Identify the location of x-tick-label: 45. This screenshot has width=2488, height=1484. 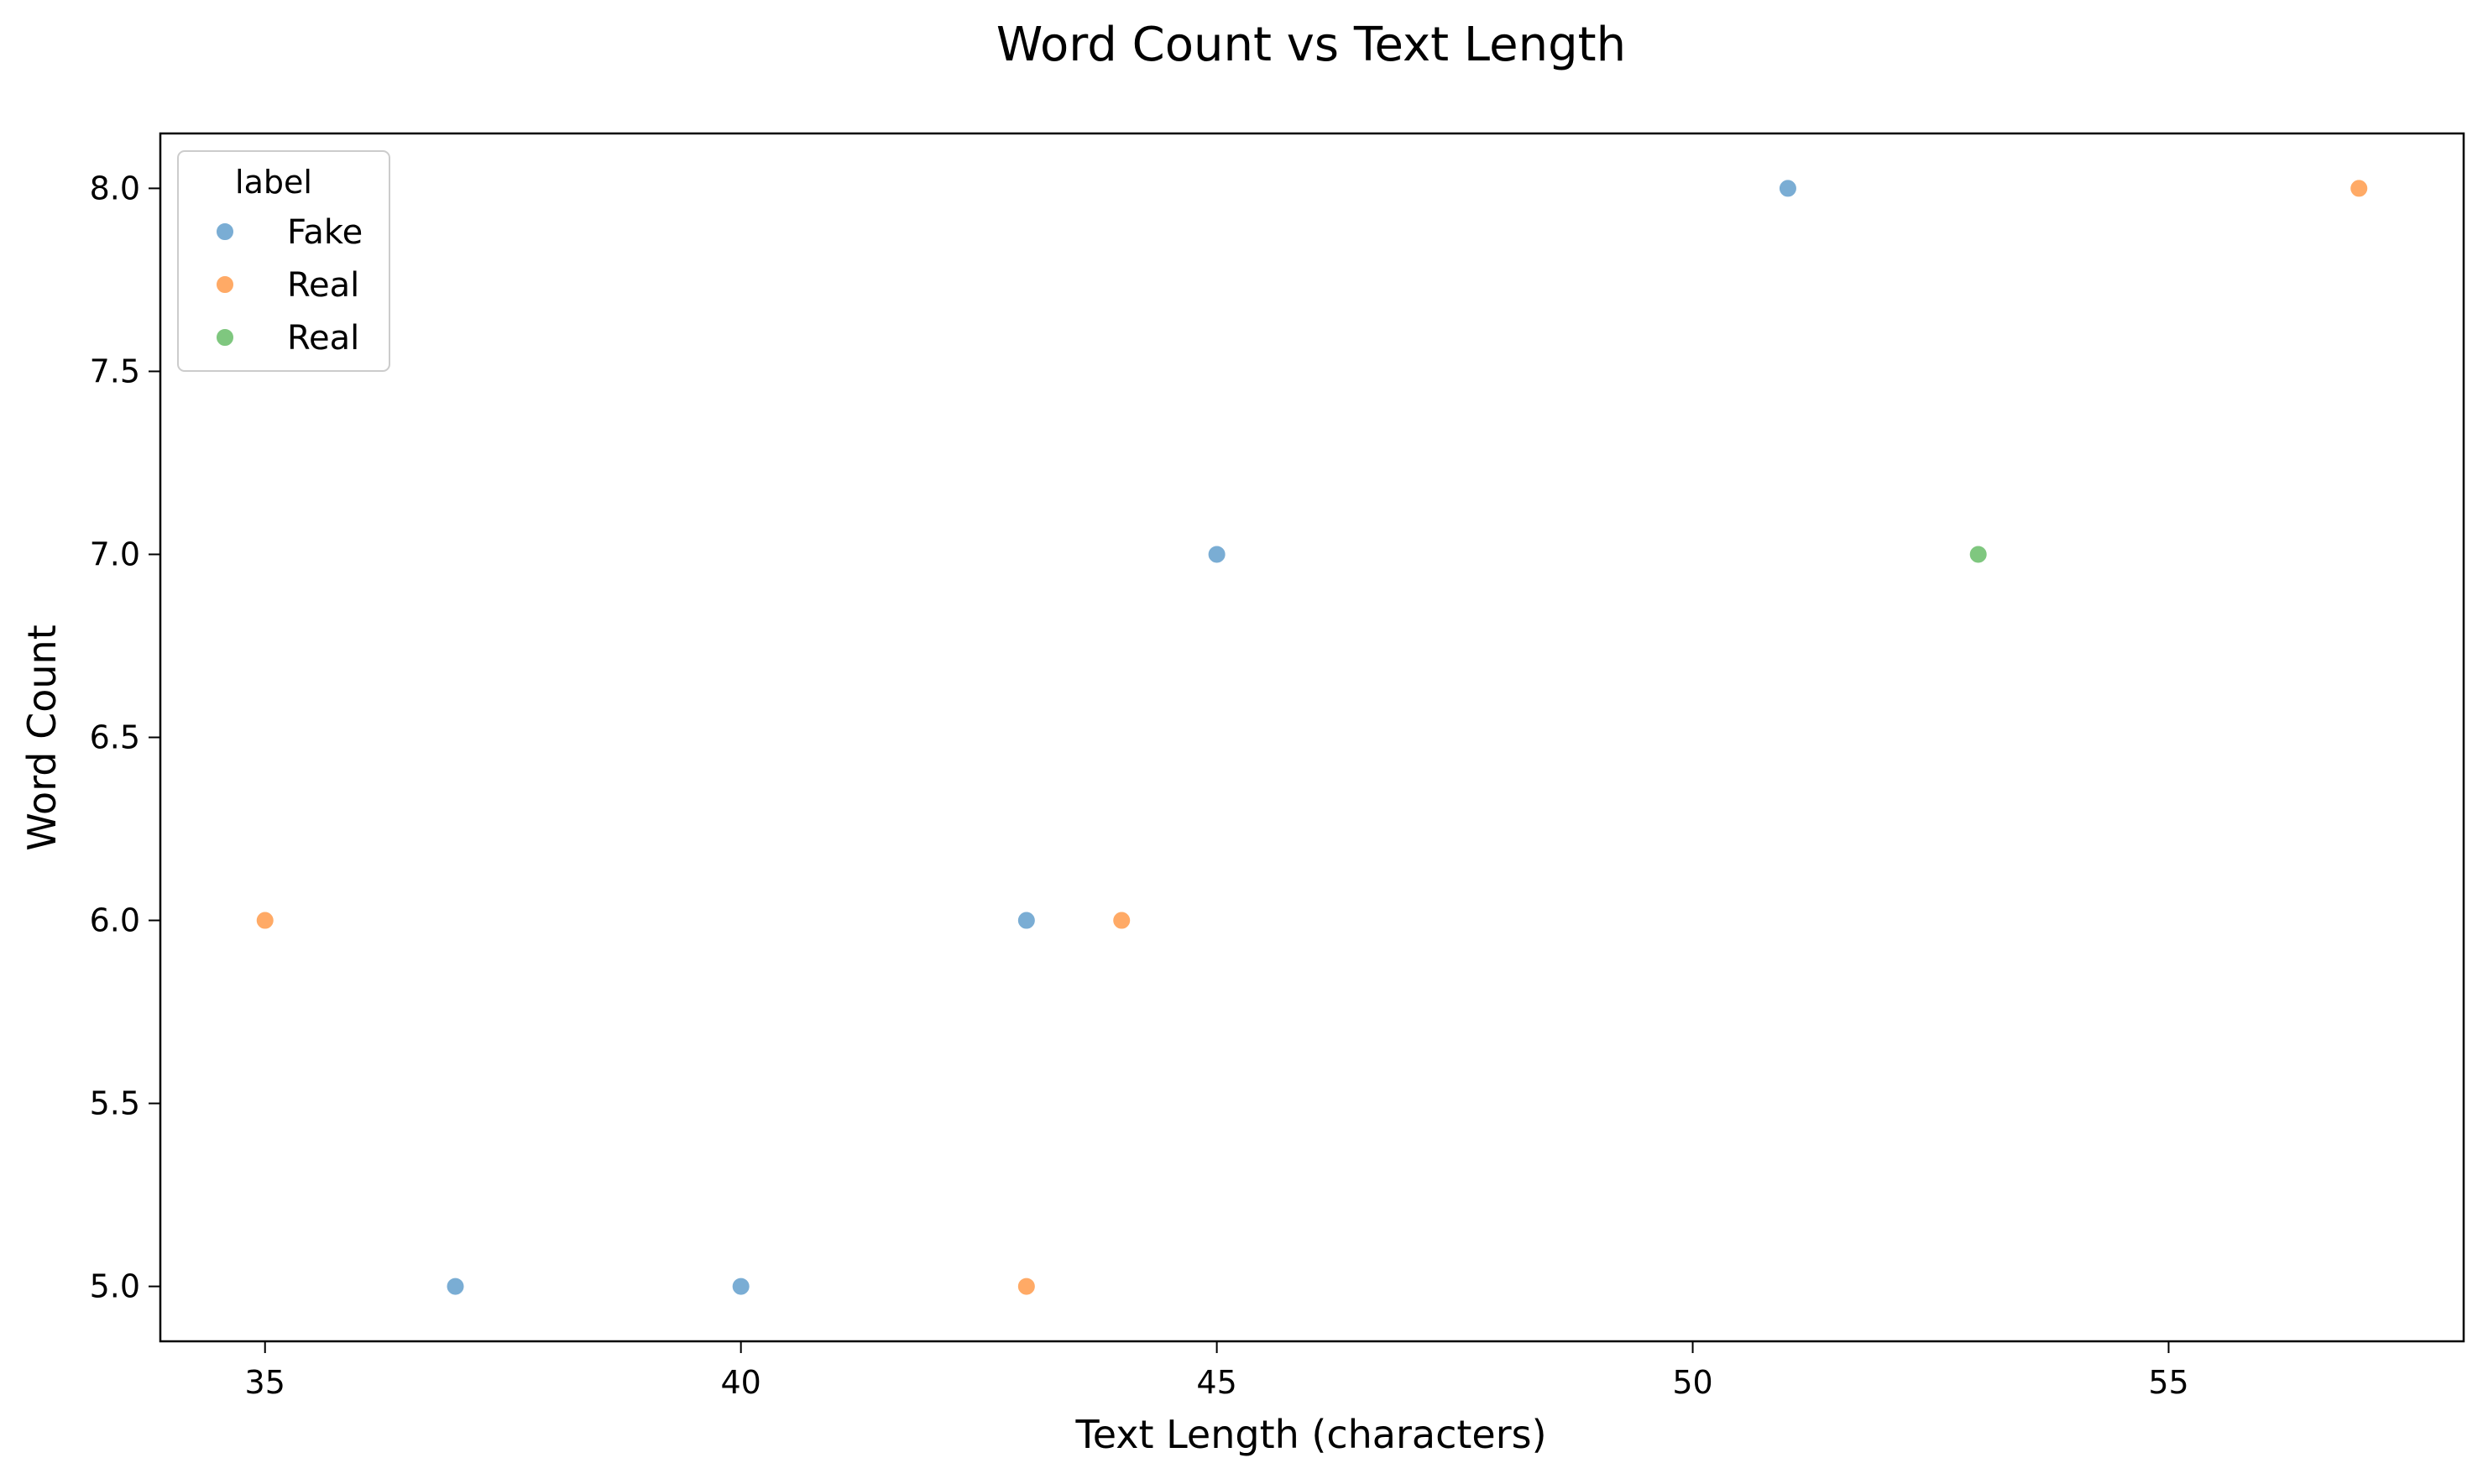
(1216, 1382).